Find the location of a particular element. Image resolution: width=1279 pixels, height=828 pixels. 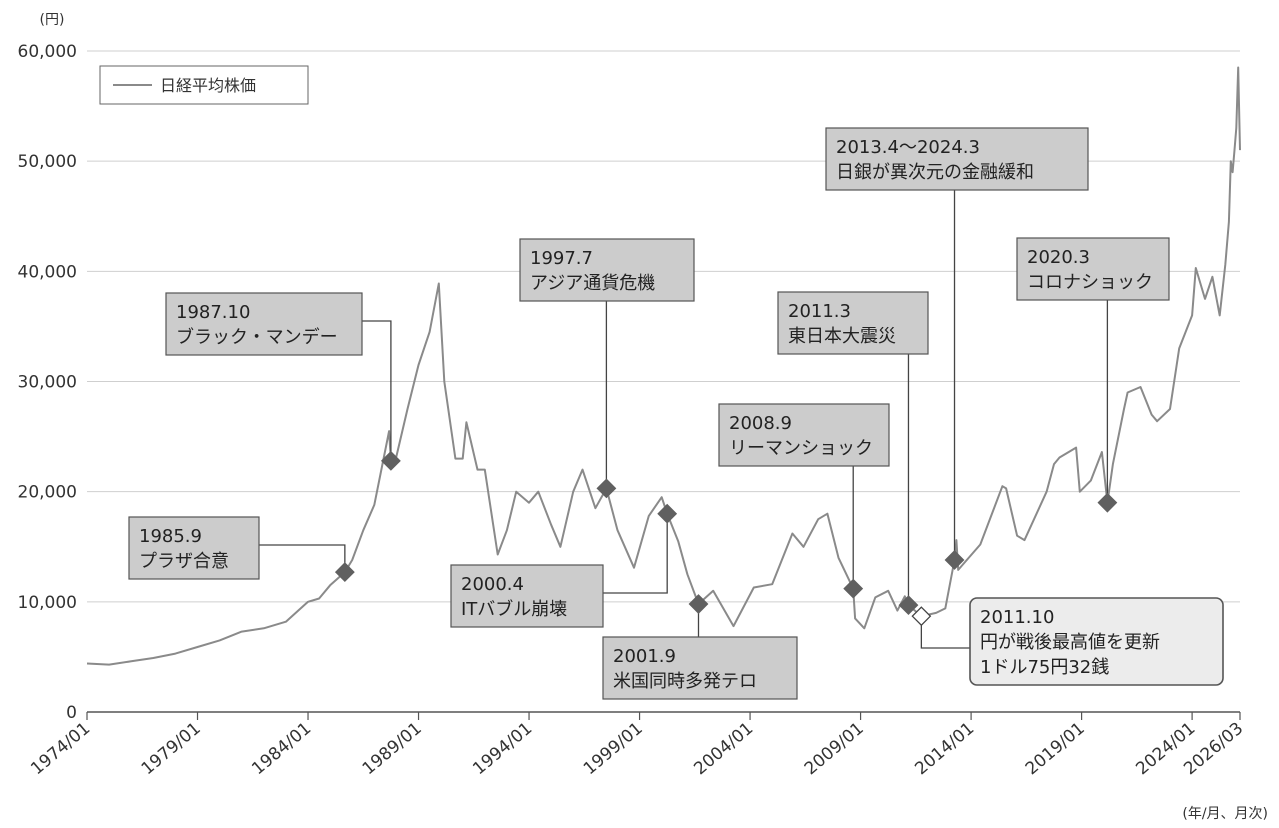

x-tick-label: 1999/01 is located at coordinates (613, 749).